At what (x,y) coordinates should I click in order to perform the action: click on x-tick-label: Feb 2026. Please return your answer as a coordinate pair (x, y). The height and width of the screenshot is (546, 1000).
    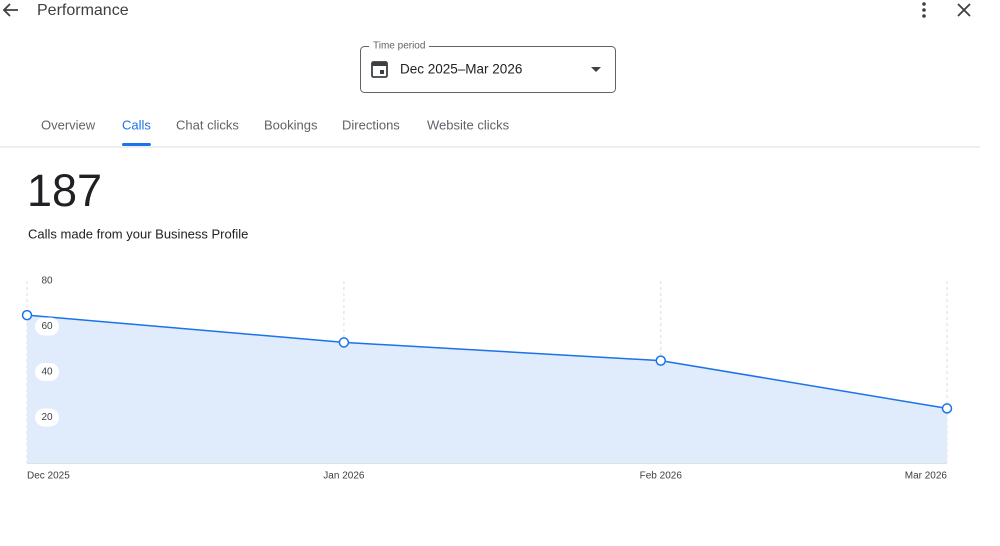
    Looking at the image, I should click on (661, 476).